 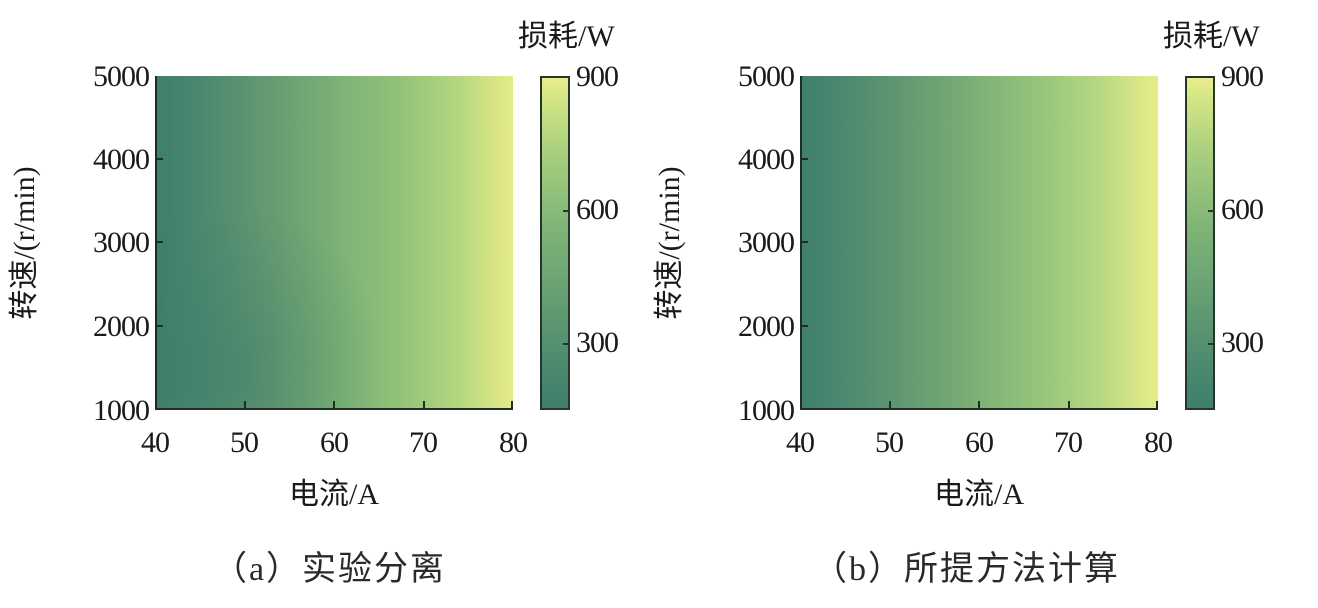 What do you see at coordinates (966, 569) in the screenshot?
I see `panel-caption: （b）所提方法计算` at bounding box center [966, 569].